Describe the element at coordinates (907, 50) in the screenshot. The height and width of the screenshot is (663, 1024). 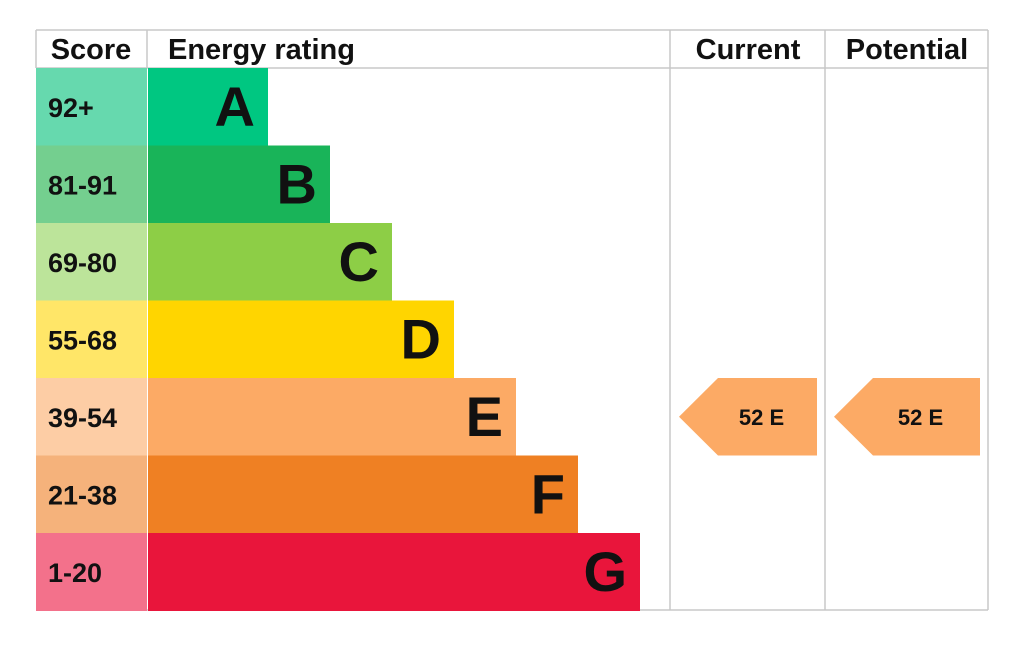
I see `header-potential: Potential` at that location.